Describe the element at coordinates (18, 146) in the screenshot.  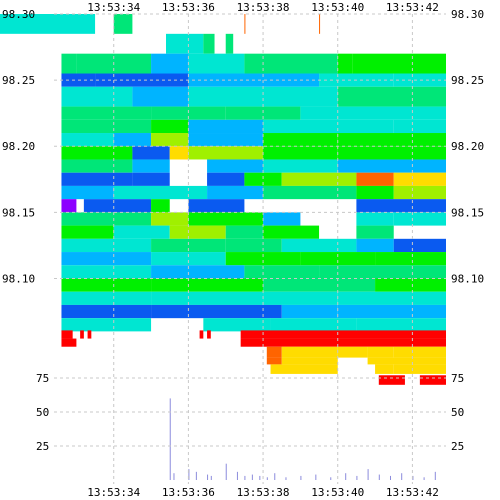
I see `price-tick-left-2: 98.20` at that location.